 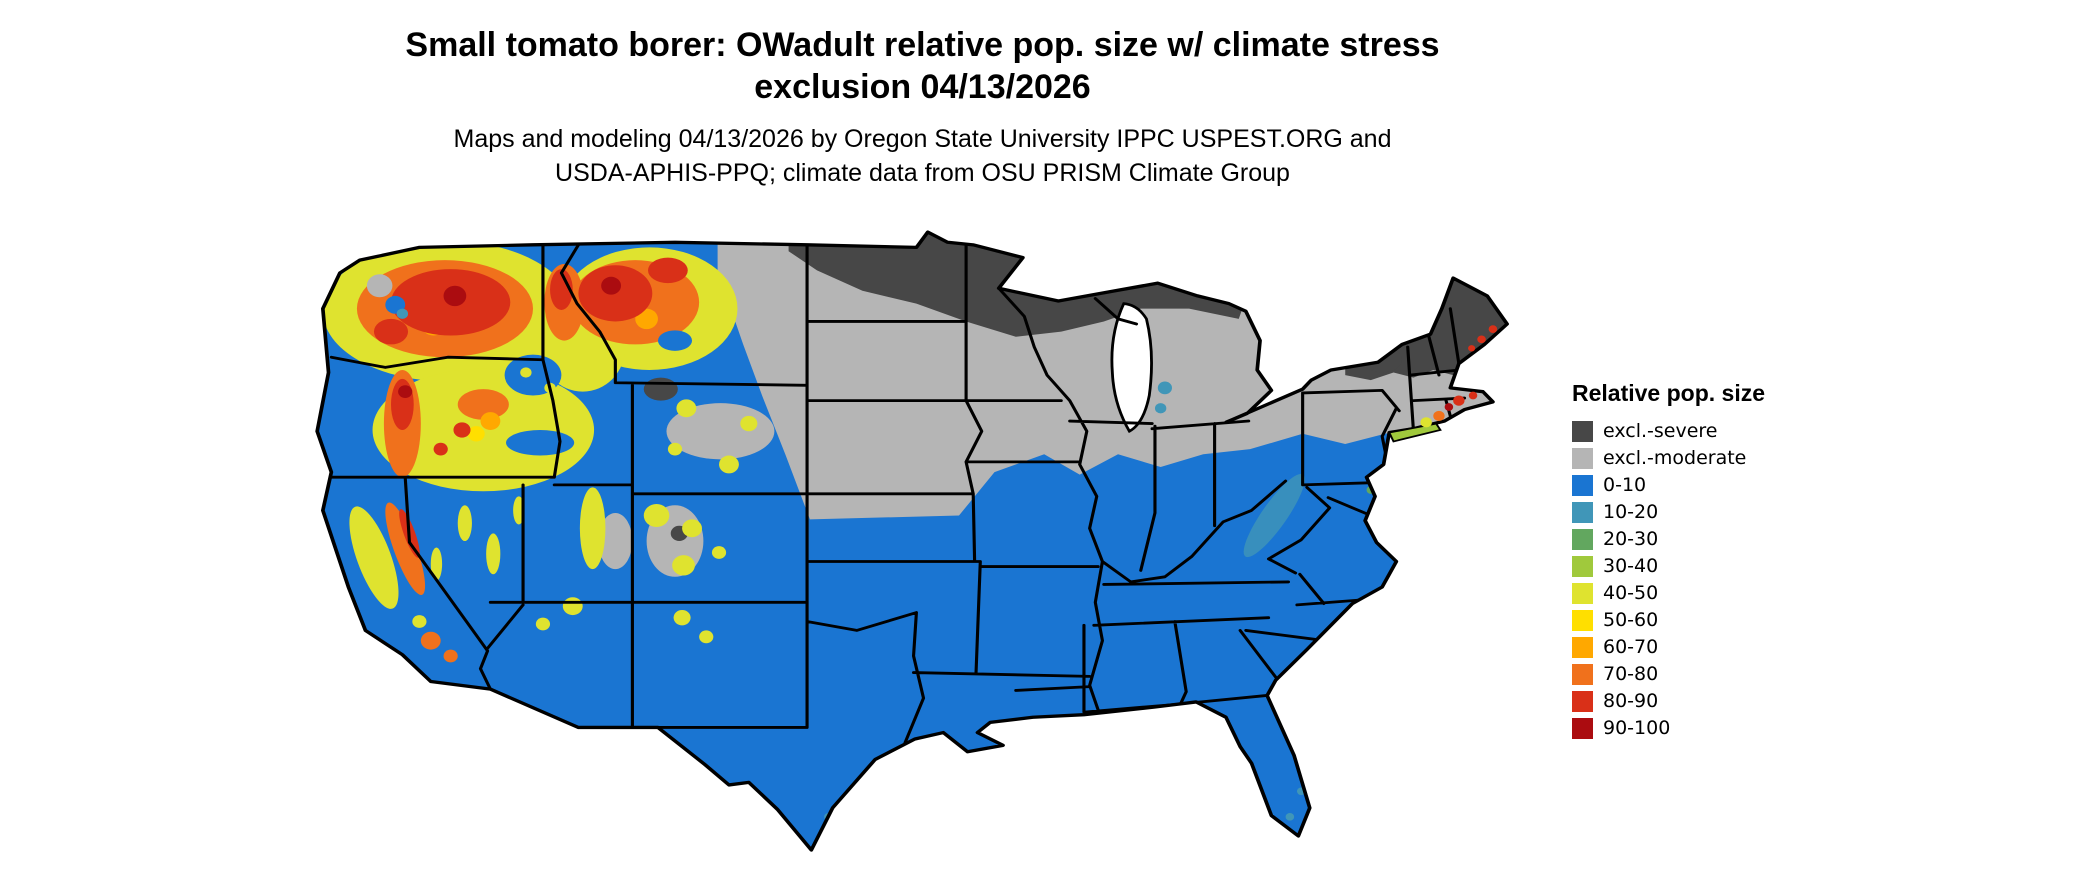 I want to click on legend-item: 20-30, so click(x=1668, y=539).